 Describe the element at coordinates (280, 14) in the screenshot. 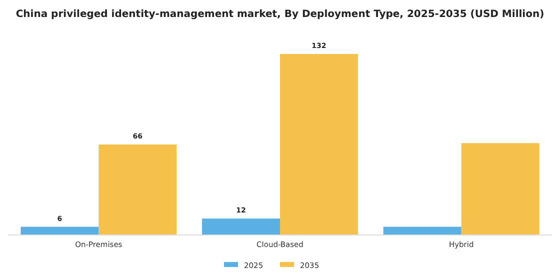

I see `chart-title: China privileged identity-management market, By Deployment Type, 2025-2035 (USD Million)` at that location.